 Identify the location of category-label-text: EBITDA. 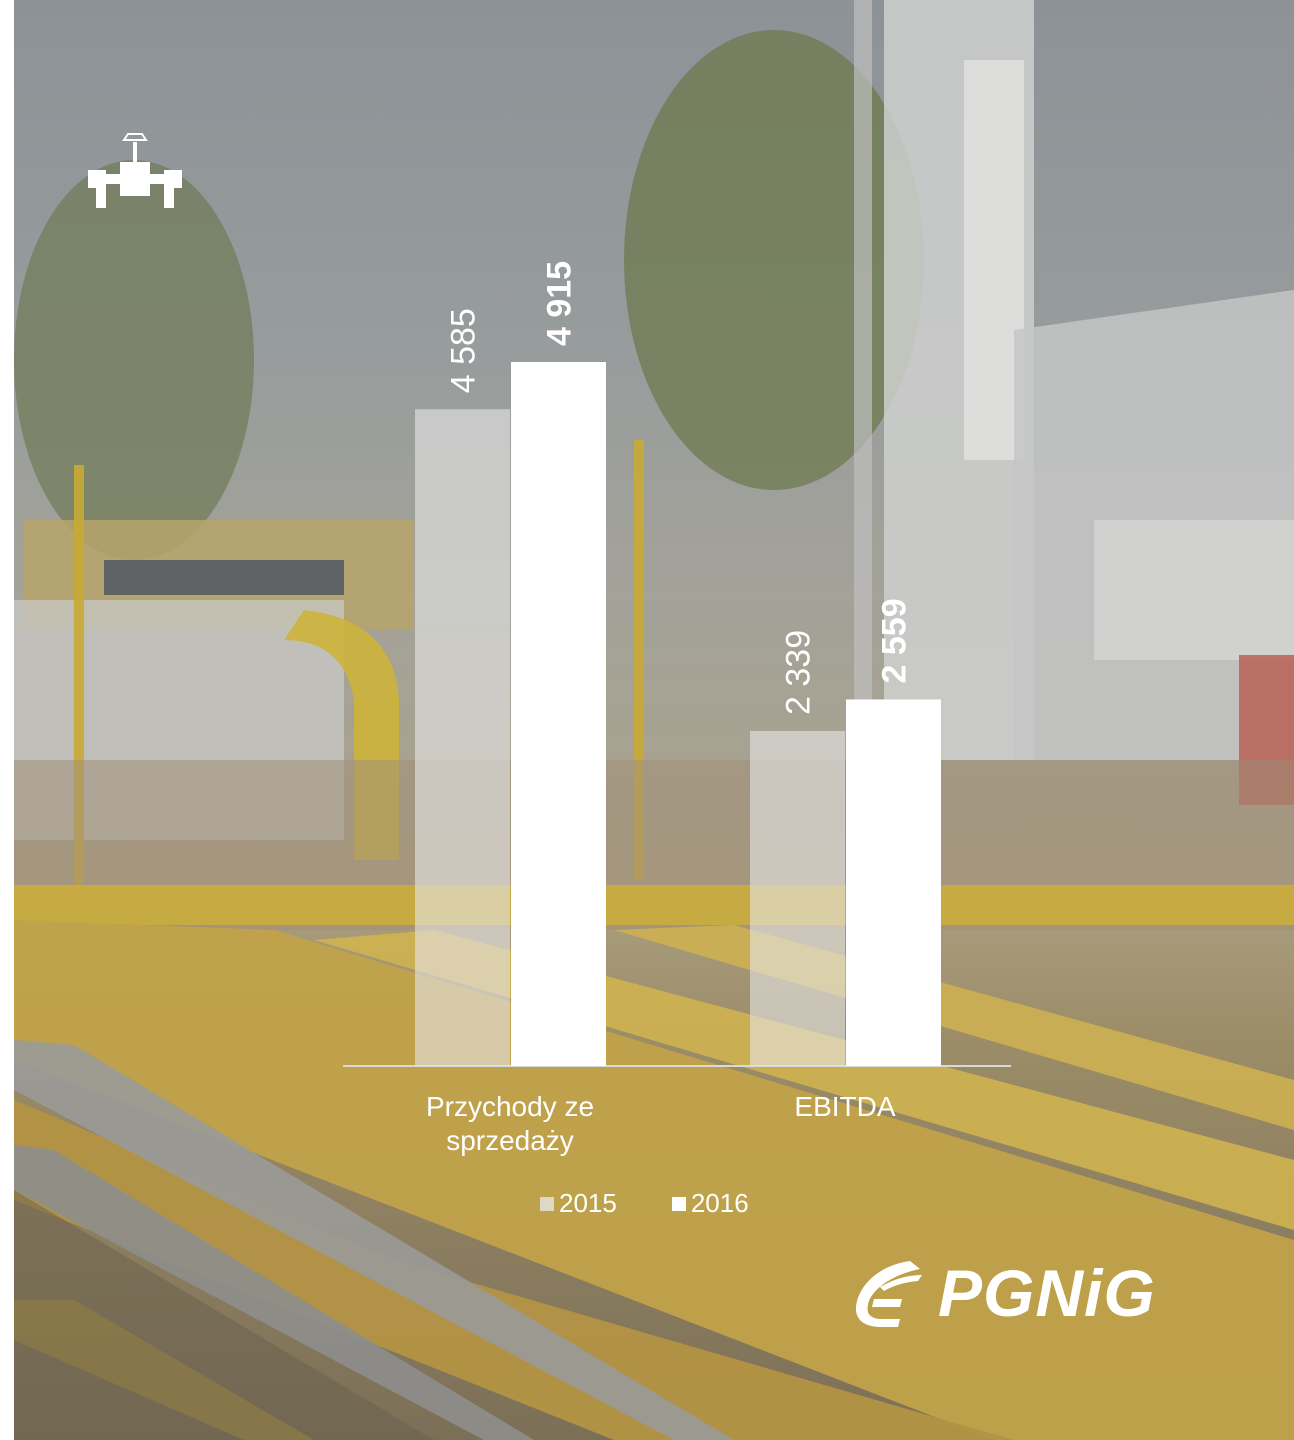
(845, 1106).